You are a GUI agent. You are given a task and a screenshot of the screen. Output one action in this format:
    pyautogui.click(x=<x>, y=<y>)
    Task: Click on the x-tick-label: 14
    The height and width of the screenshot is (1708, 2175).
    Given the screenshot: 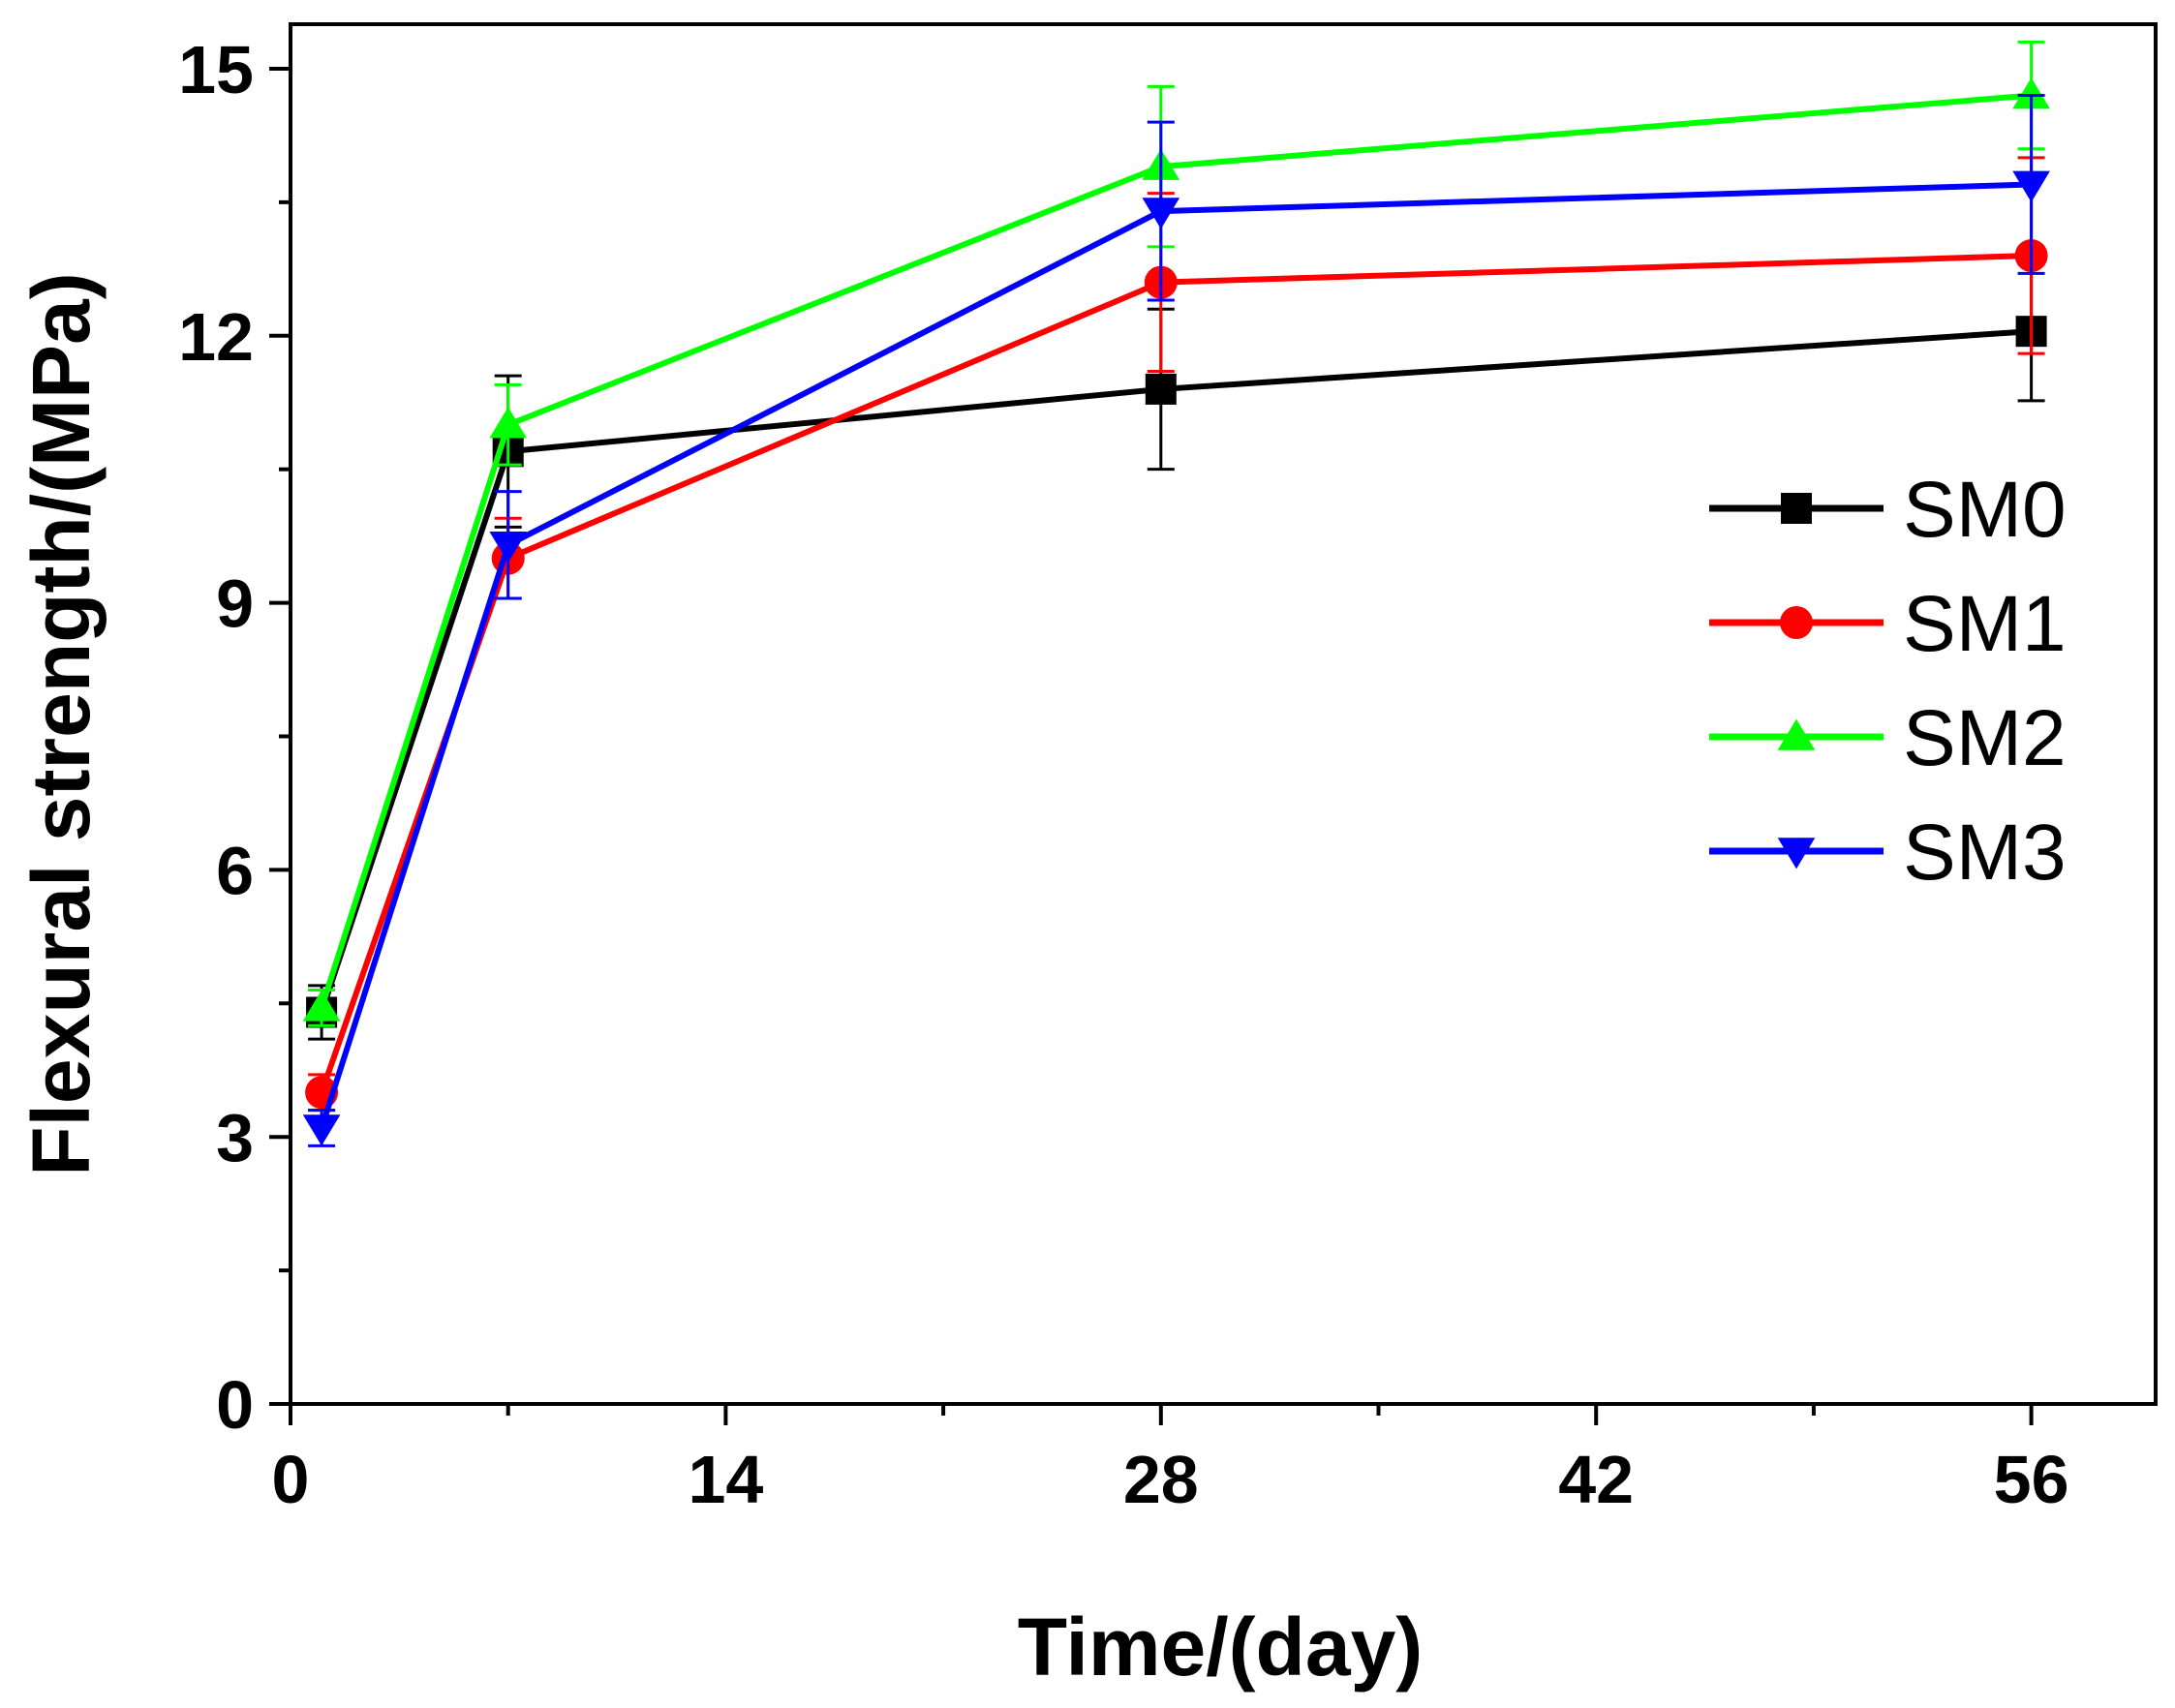 What is the action you would take?
    pyautogui.click(x=726, y=1480)
    